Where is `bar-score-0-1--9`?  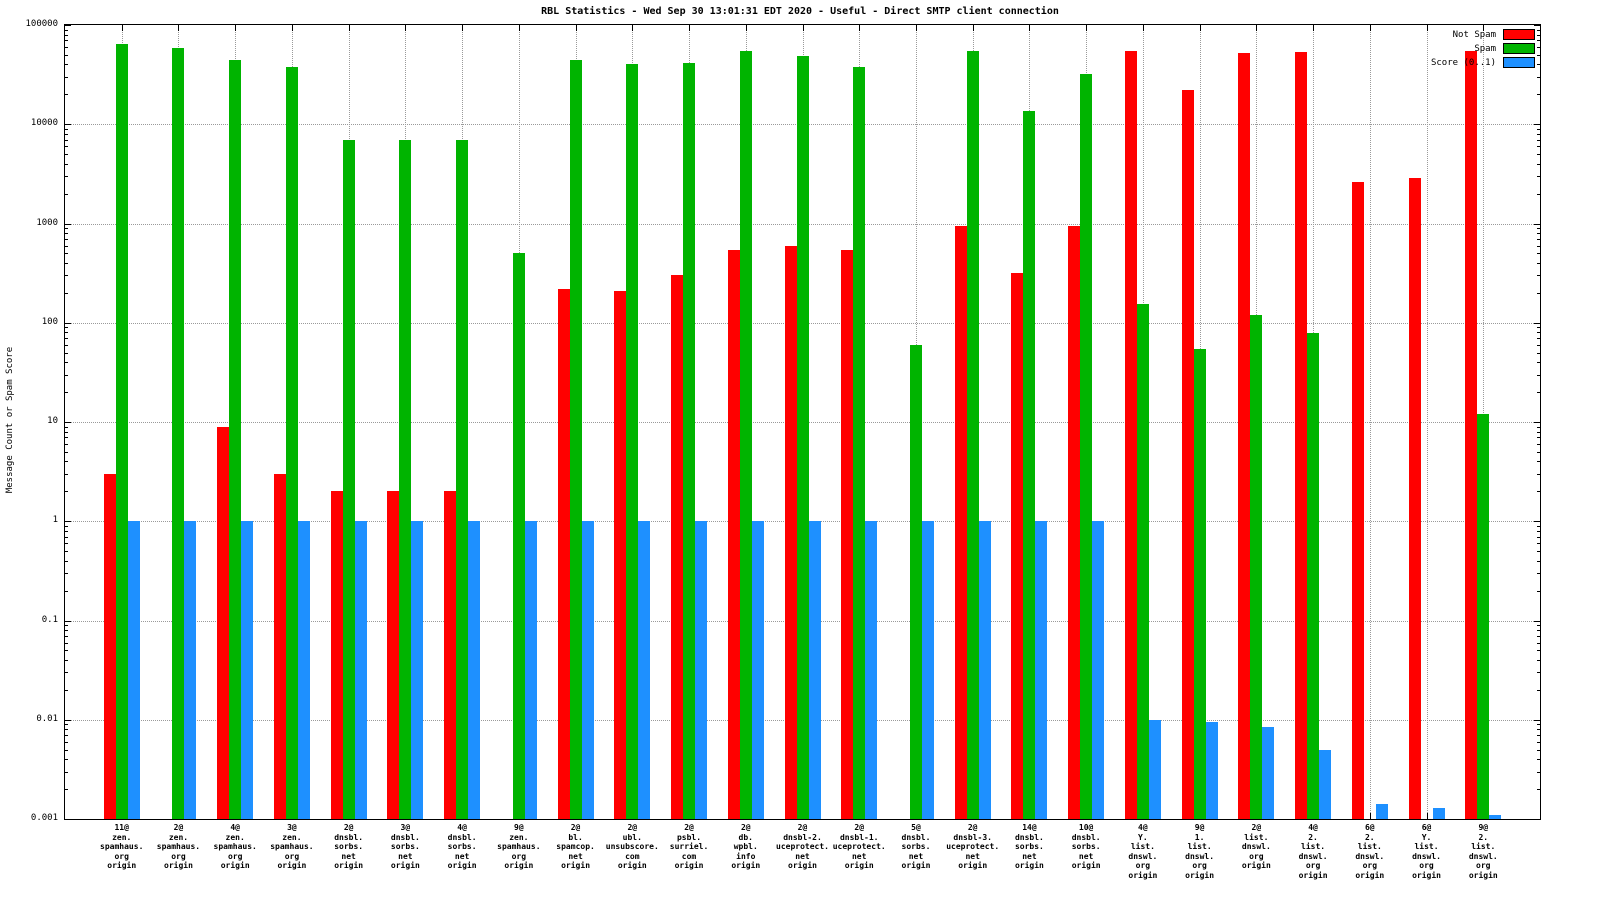
bar-score-0-1--9 is located at coordinates (644, 670).